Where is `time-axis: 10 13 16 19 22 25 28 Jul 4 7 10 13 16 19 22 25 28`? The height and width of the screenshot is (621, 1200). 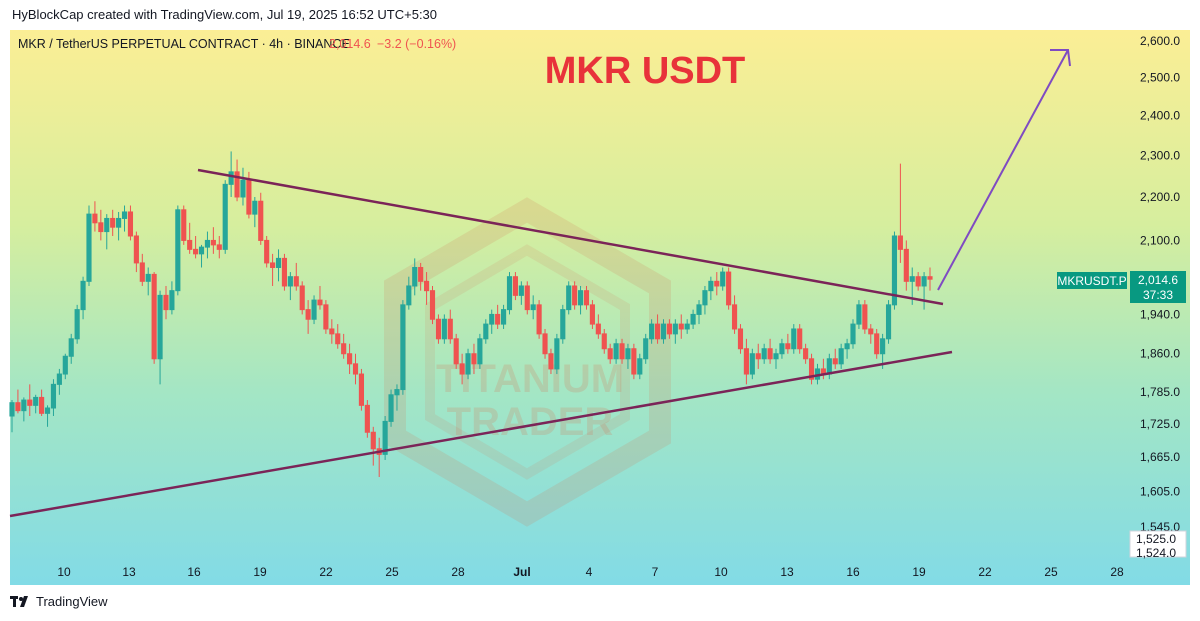 time-axis: 10 13 16 19 22 25 28 Jul 4 7 10 13 16 19 22 25 28 is located at coordinates (590, 572).